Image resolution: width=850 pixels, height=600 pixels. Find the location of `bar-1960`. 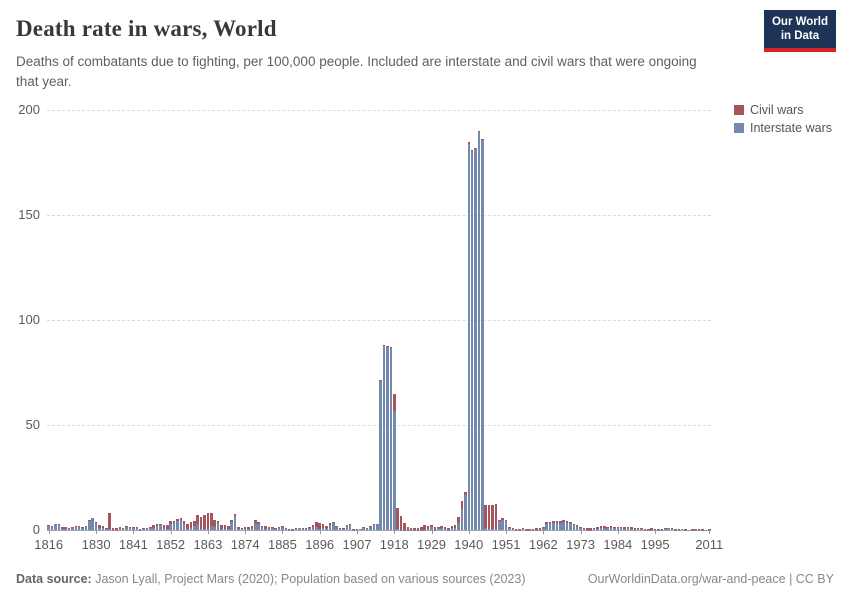

bar-1960 is located at coordinates (536, 528).